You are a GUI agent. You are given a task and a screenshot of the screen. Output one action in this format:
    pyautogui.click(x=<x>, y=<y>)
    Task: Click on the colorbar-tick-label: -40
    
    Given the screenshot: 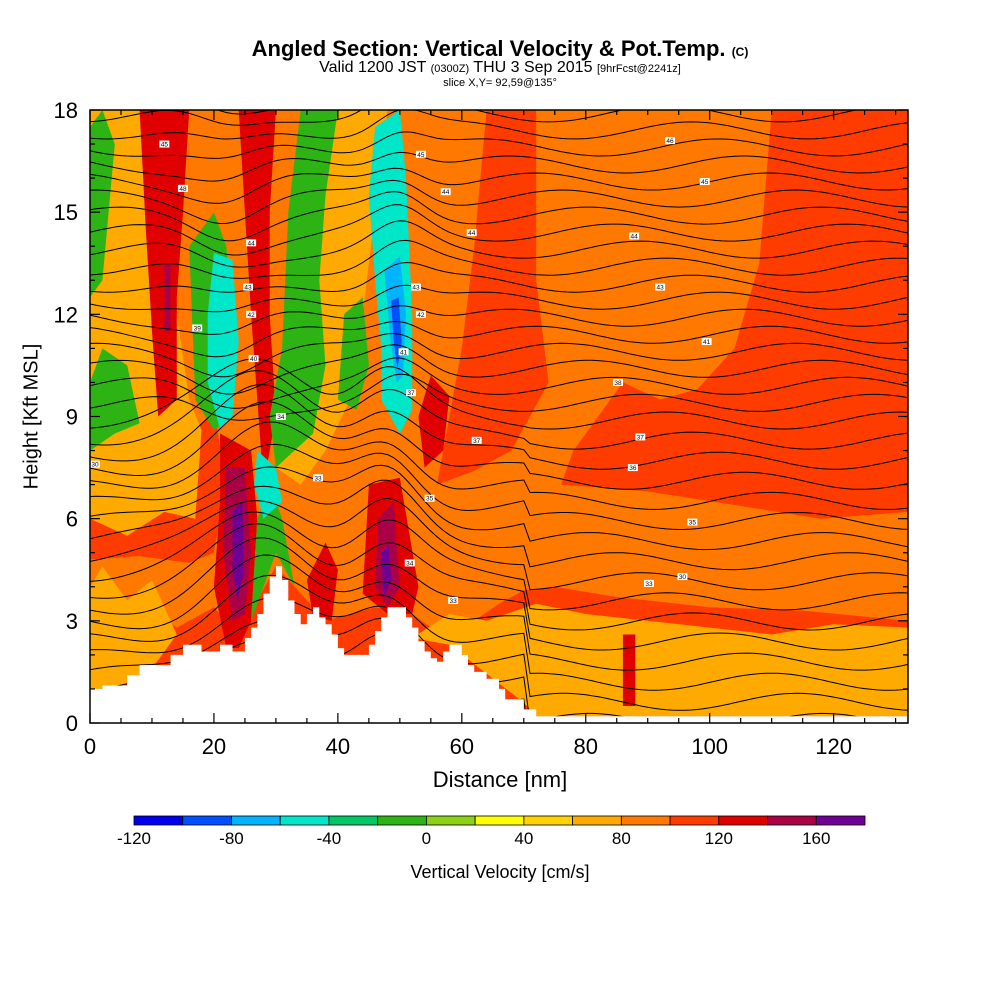 What is the action you would take?
    pyautogui.click(x=329, y=838)
    